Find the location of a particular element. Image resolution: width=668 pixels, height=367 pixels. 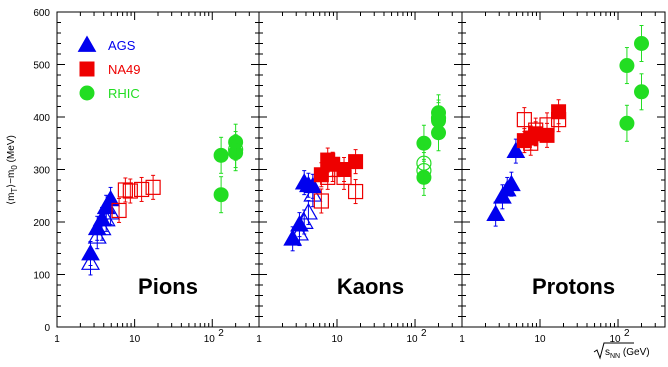

x-axis-title-part: NN is located at coordinates (615, 356).